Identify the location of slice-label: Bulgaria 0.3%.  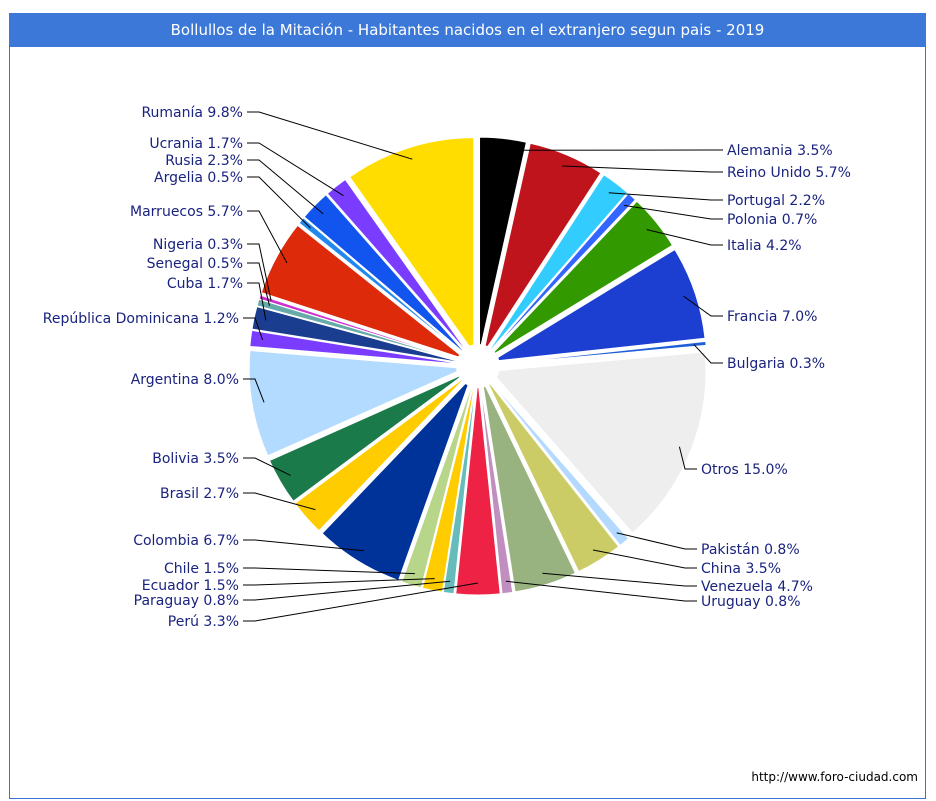
(776, 364).